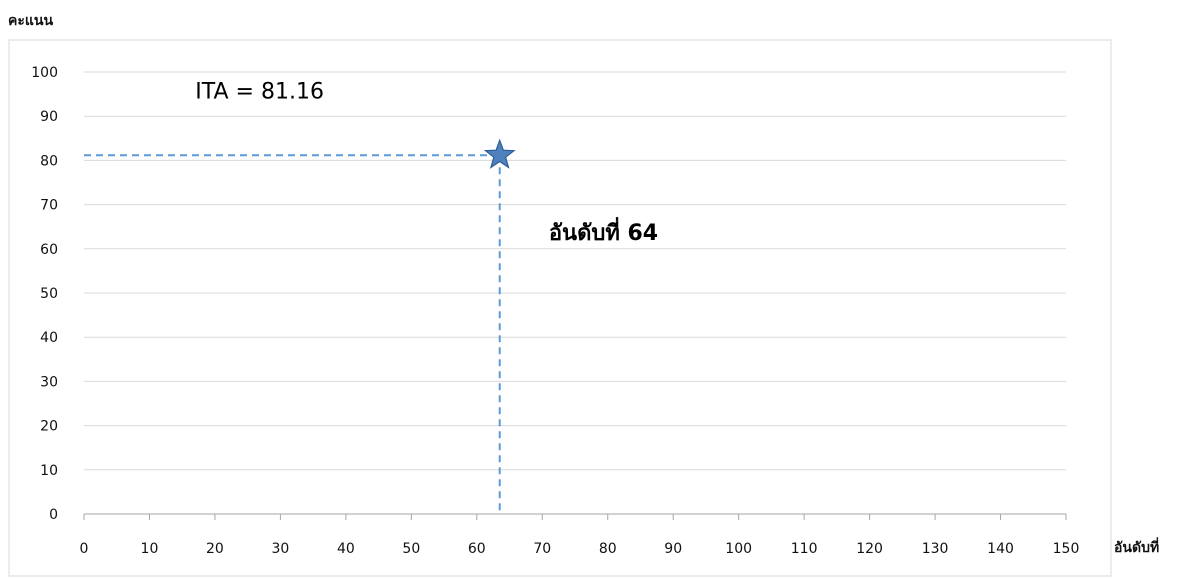  Describe the element at coordinates (84, 549) in the screenshot. I see `x-tick-label: 0` at that location.